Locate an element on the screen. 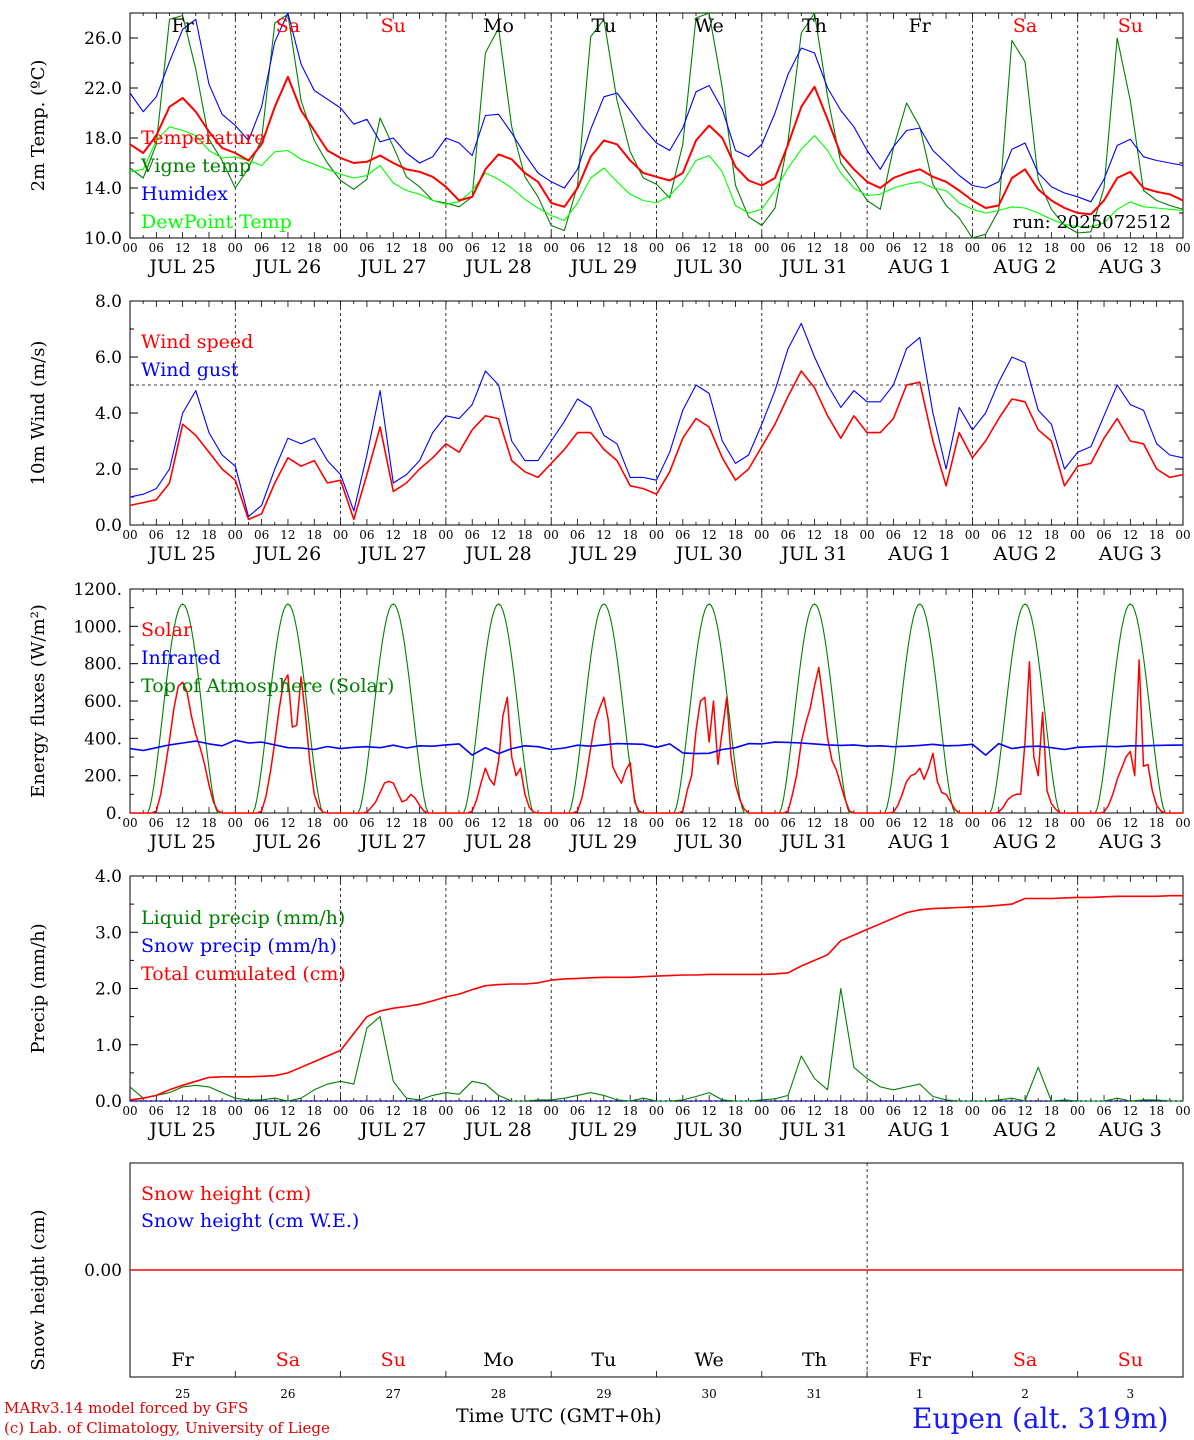 Image resolution: width=1194 pixels, height=1440 pixels. y-tick-label: 600. is located at coordinates (103, 702).